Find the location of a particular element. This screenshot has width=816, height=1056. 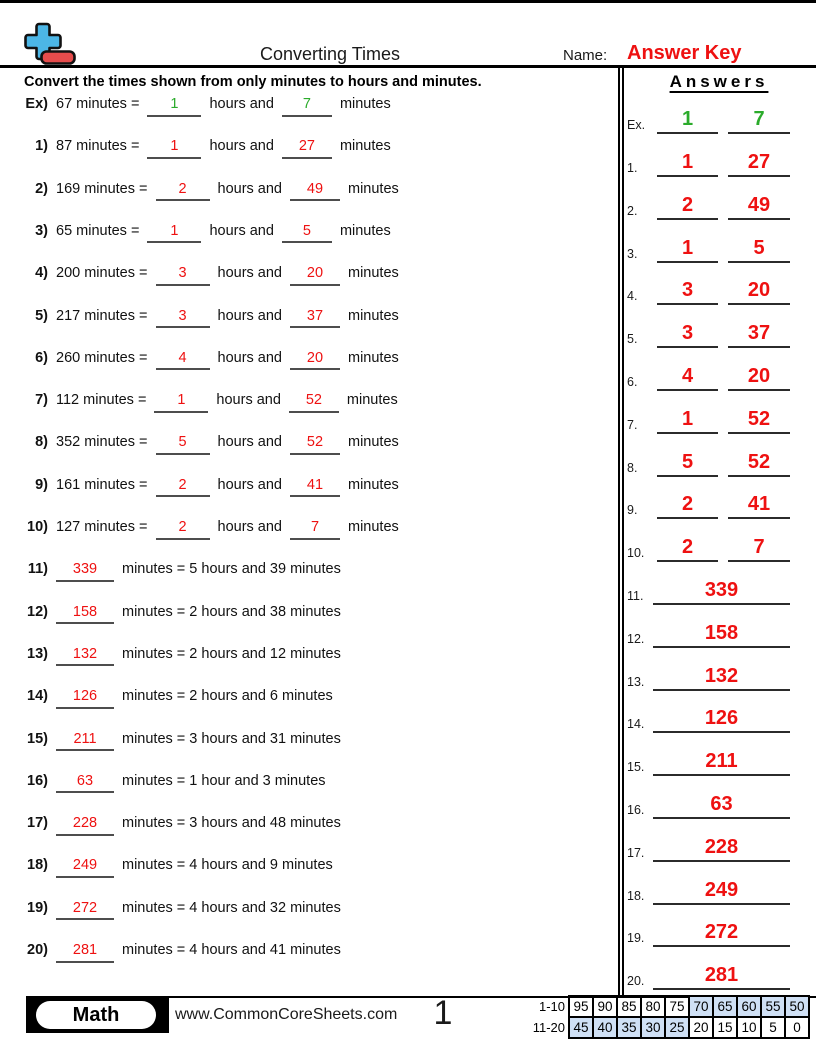

answer-value: 281 is located at coordinates (721, 978).